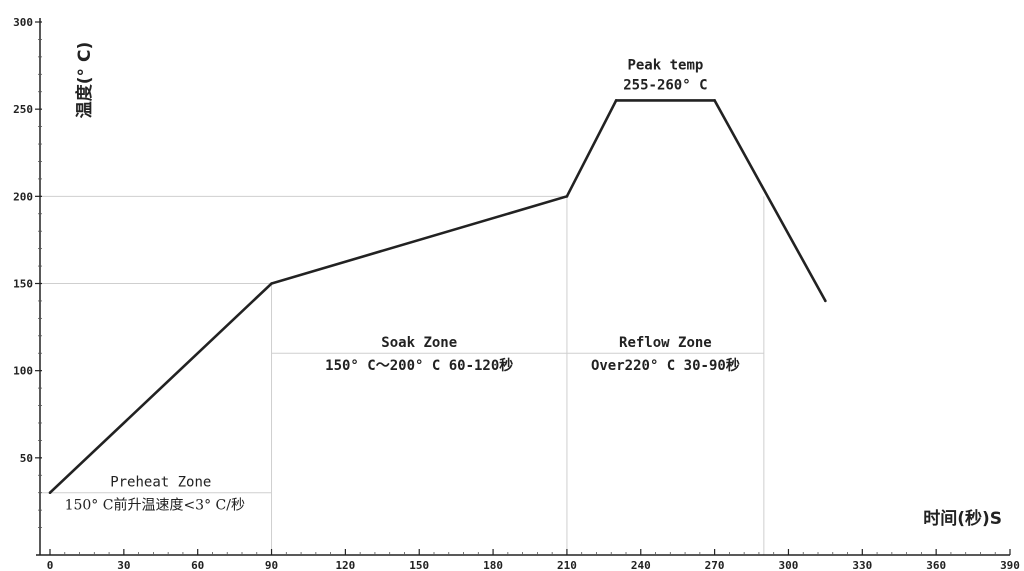 The image size is (1024, 571). I want to click on annotations: Peak temp 255-260° C, so click(665, 75).